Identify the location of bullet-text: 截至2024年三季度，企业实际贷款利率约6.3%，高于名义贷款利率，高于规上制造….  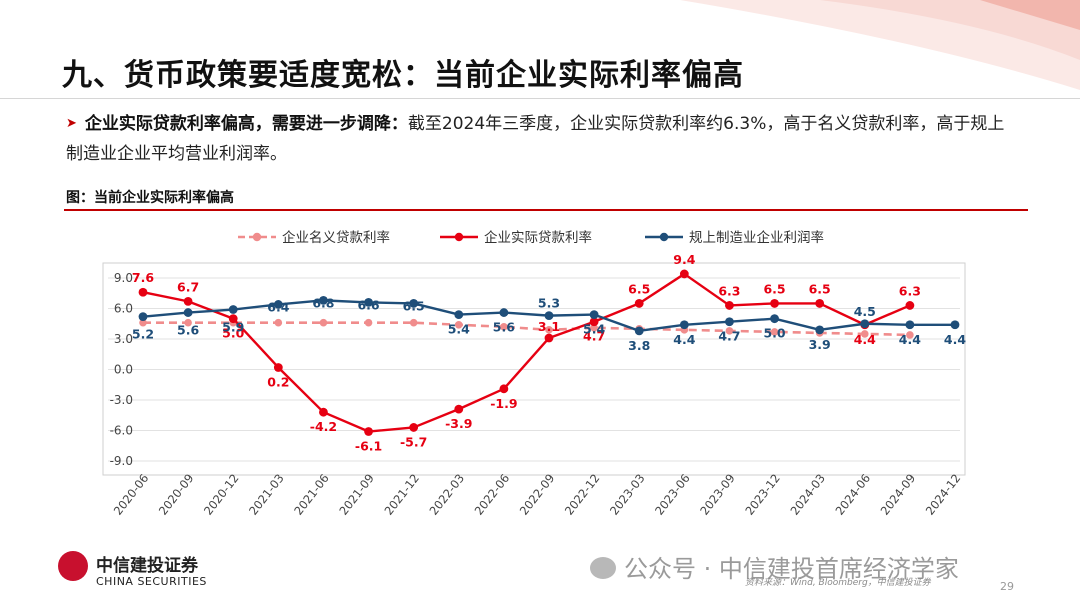
(535, 139).